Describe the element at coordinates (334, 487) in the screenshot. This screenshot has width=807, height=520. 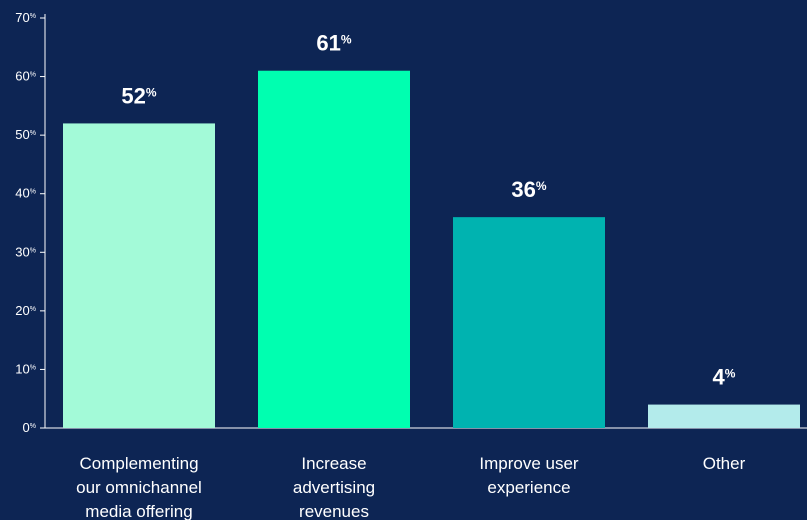
I see `category-label: Increase advertising revenues` at that location.